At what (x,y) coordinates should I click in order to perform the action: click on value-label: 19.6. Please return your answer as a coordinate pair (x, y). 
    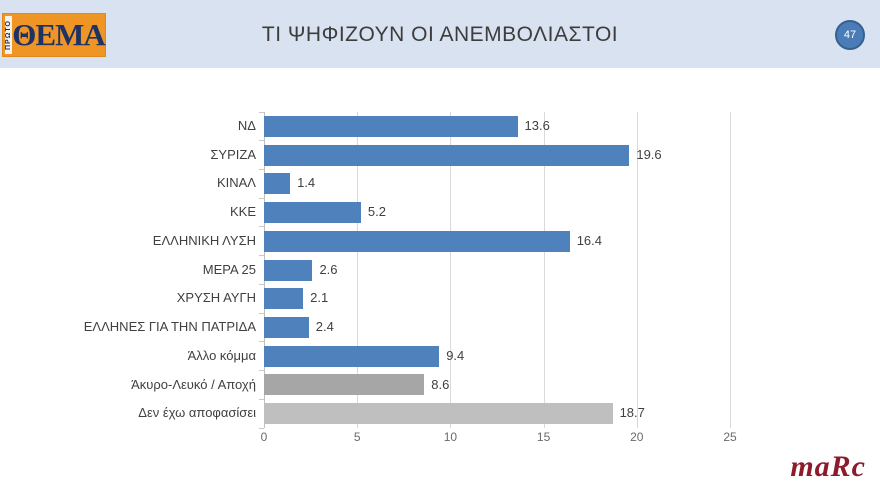
    Looking at the image, I should click on (649, 154).